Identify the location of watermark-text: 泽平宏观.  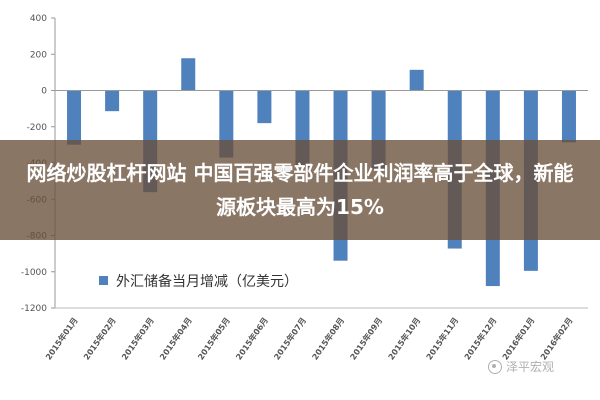
(530, 367).